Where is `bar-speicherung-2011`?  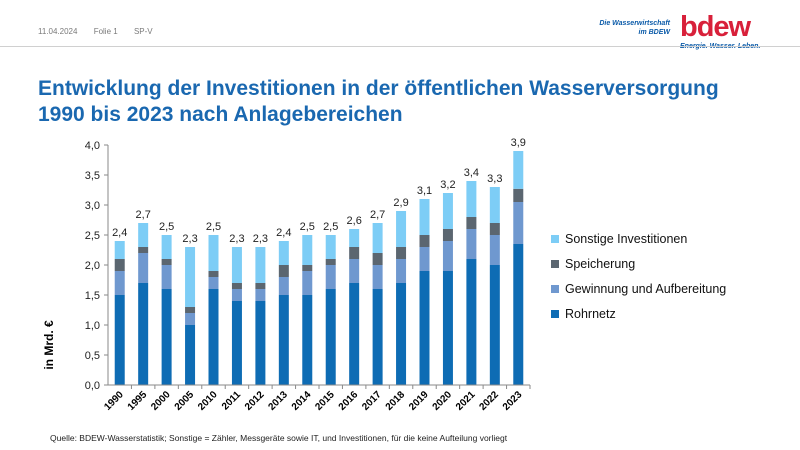
bar-speicherung-2011 is located at coordinates (236, 286).